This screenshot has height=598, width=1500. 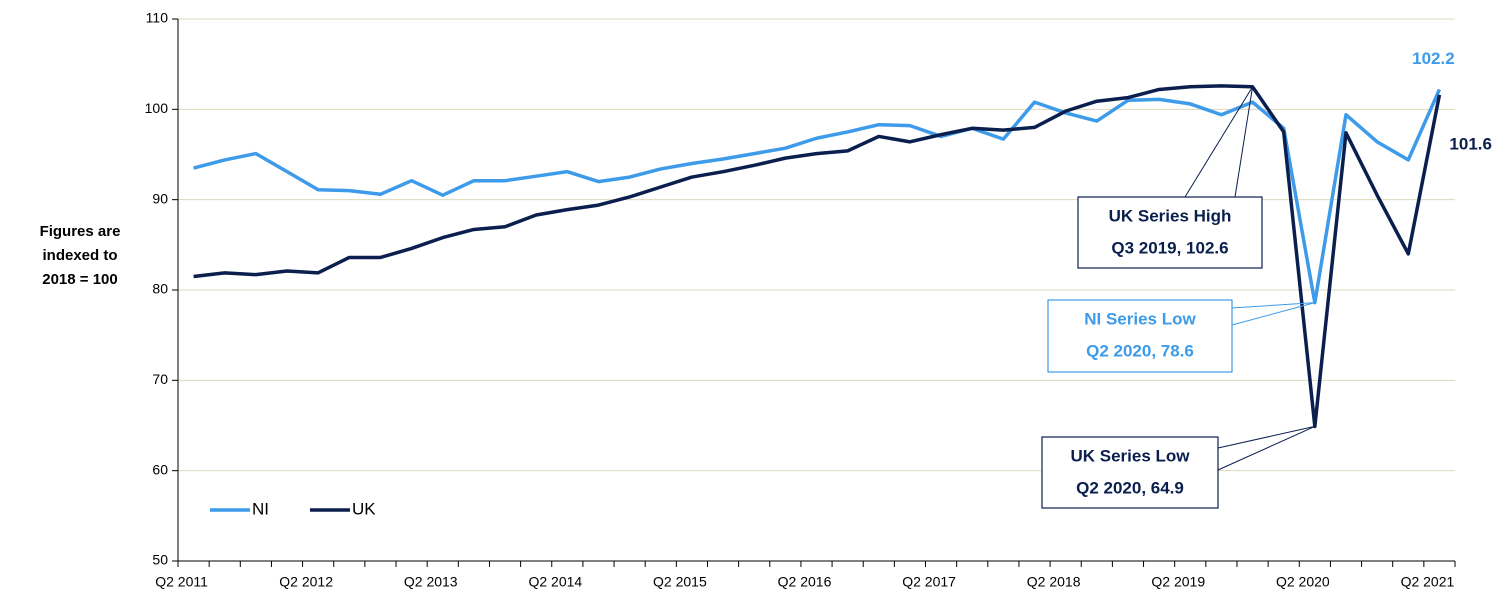 I want to click on callout-text: UK Series High, so click(x=1170, y=215).